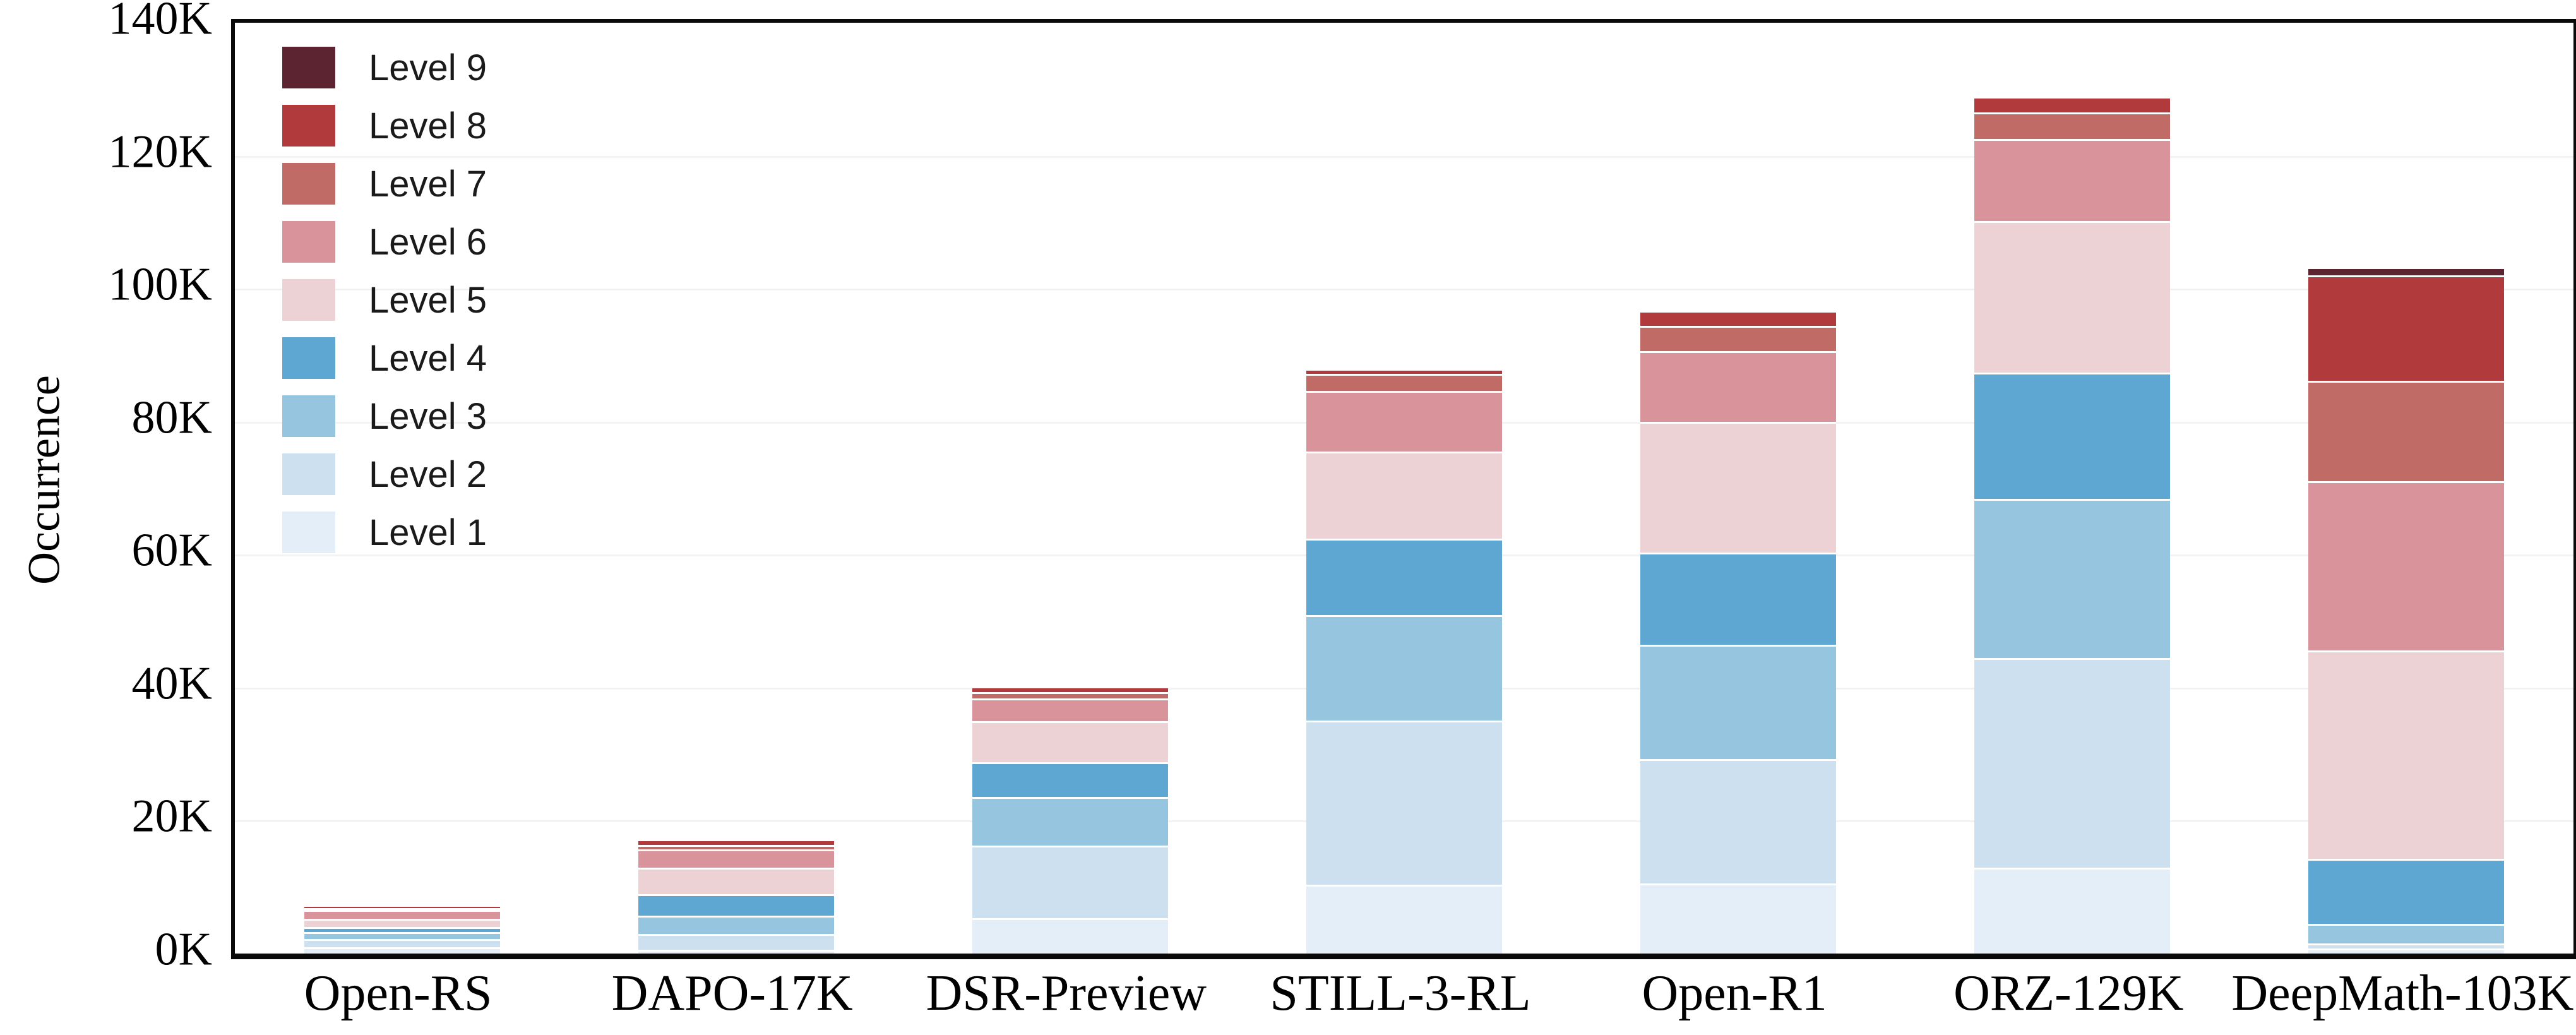 This screenshot has width=2576, height=1035. What do you see at coordinates (160, 152) in the screenshot?
I see `y-tick-label: 120K` at bounding box center [160, 152].